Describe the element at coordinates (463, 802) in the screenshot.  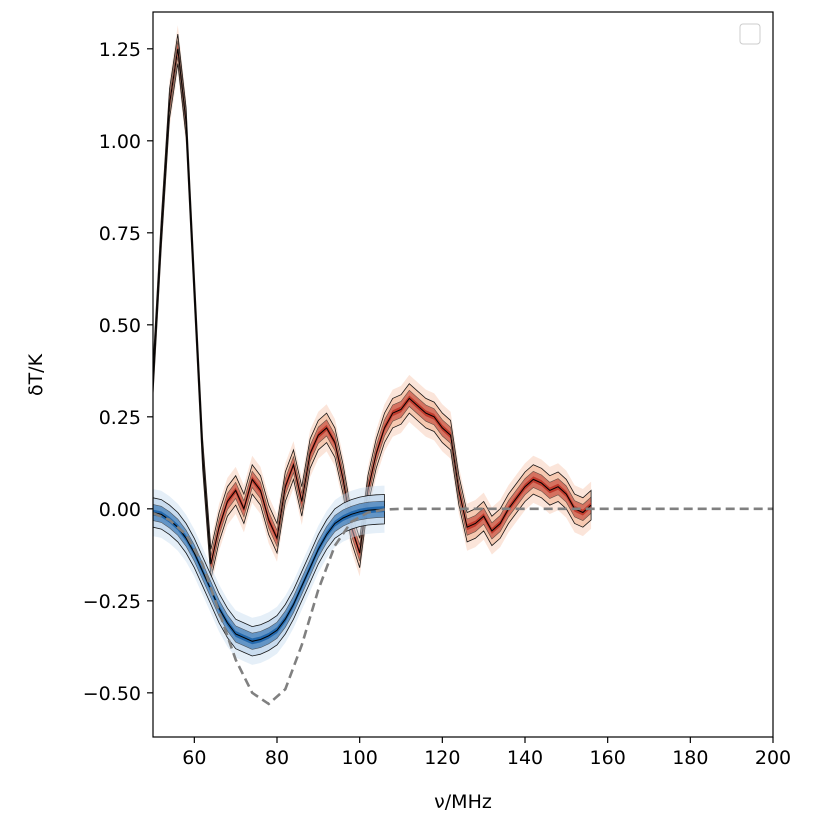
I see `x-axis-label: ν/MHz` at that location.